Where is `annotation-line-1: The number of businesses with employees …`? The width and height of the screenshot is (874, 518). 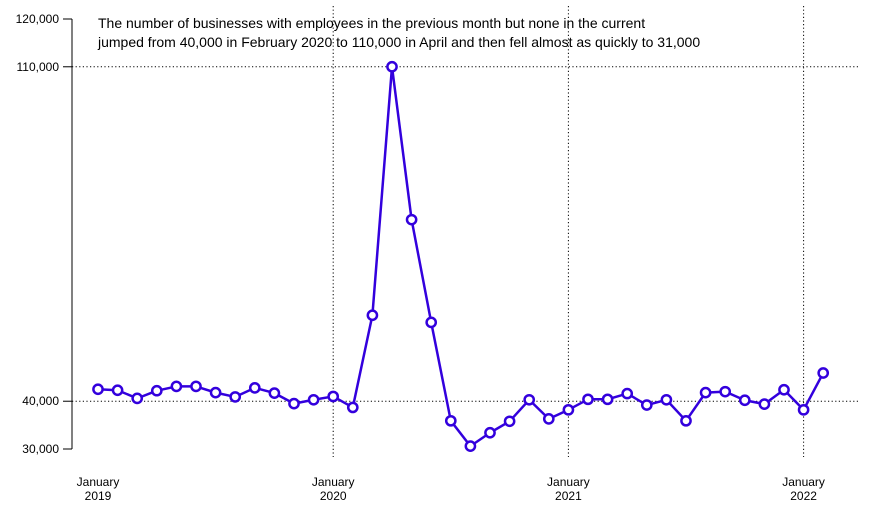
annotation-line-1: The number of businesses with employees … is located at coordinates (371, 23).